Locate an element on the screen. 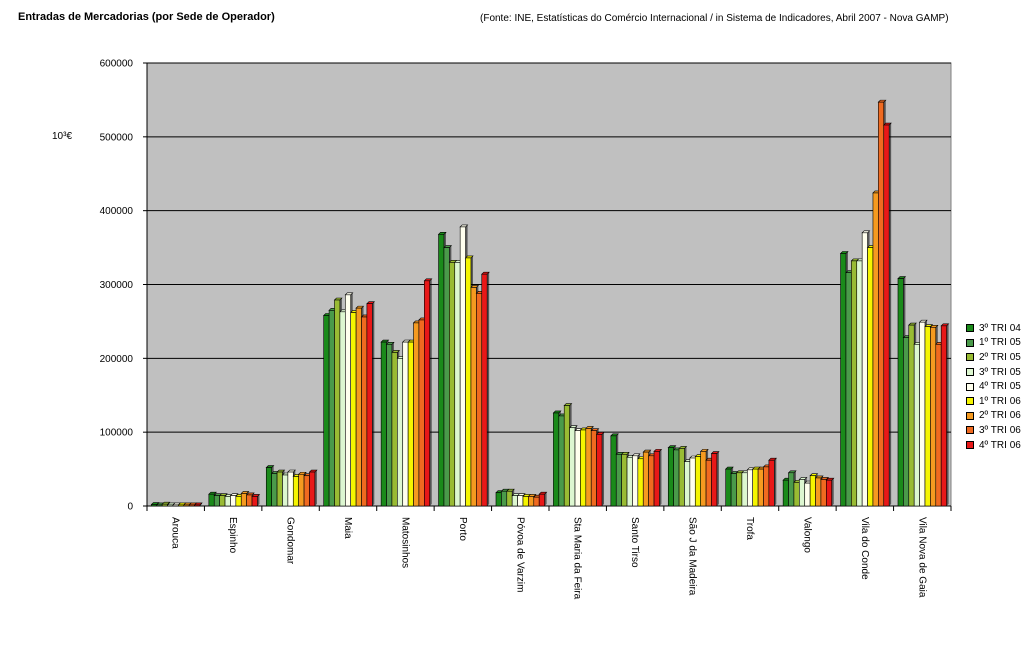  legend-label: 2º TRI 05 is located at coordinates (1000, 357).